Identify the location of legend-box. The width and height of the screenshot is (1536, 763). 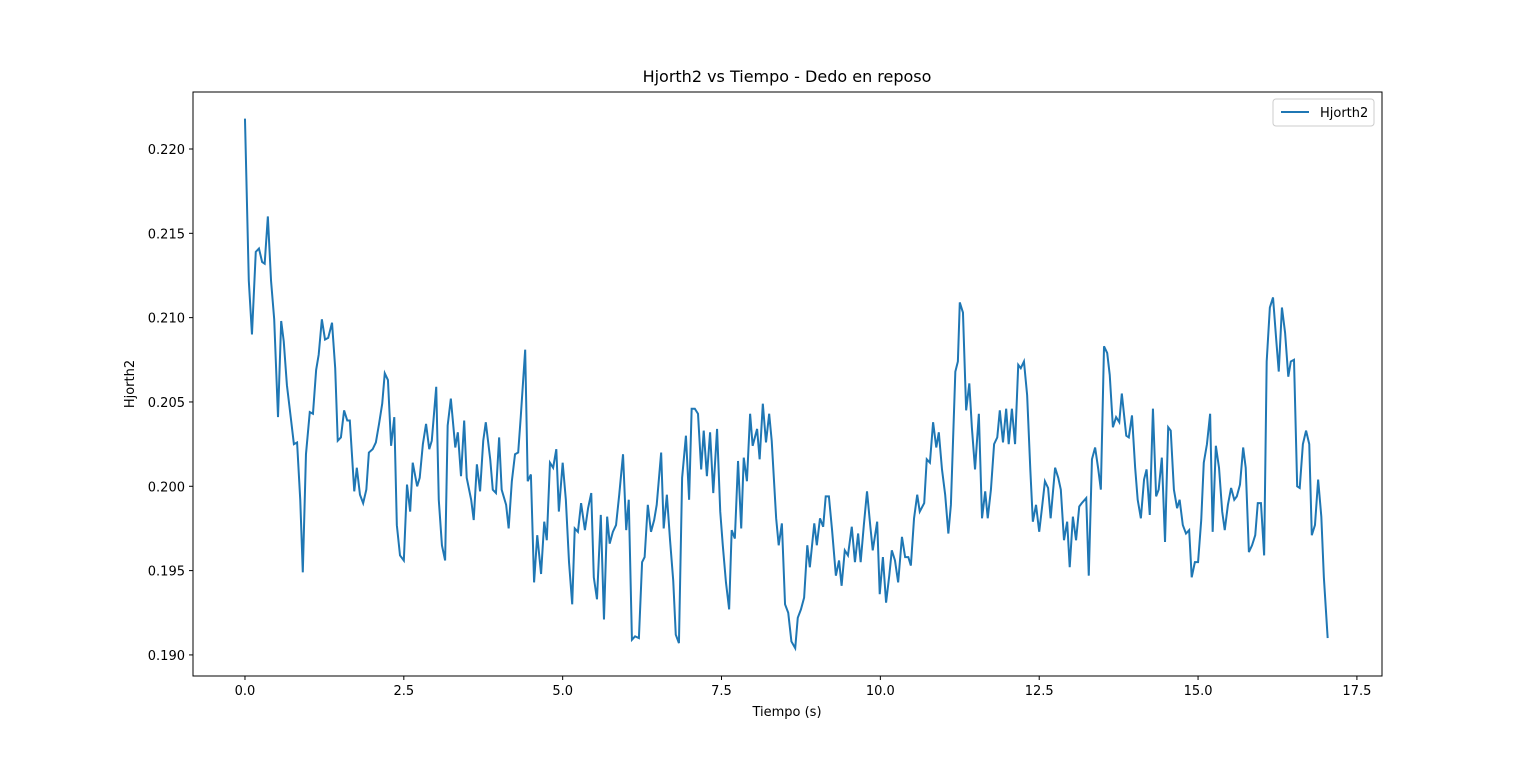
(1323, 112).